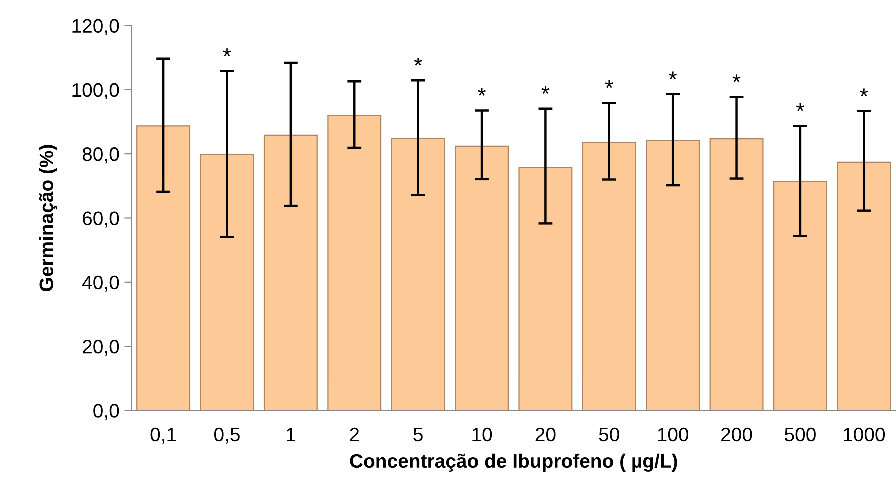 The image size is (896, 496). What do you see at coordinates (355, 435) in the screenshot?
I see `x-tick-label: 2` at bounding box center [355, 435].